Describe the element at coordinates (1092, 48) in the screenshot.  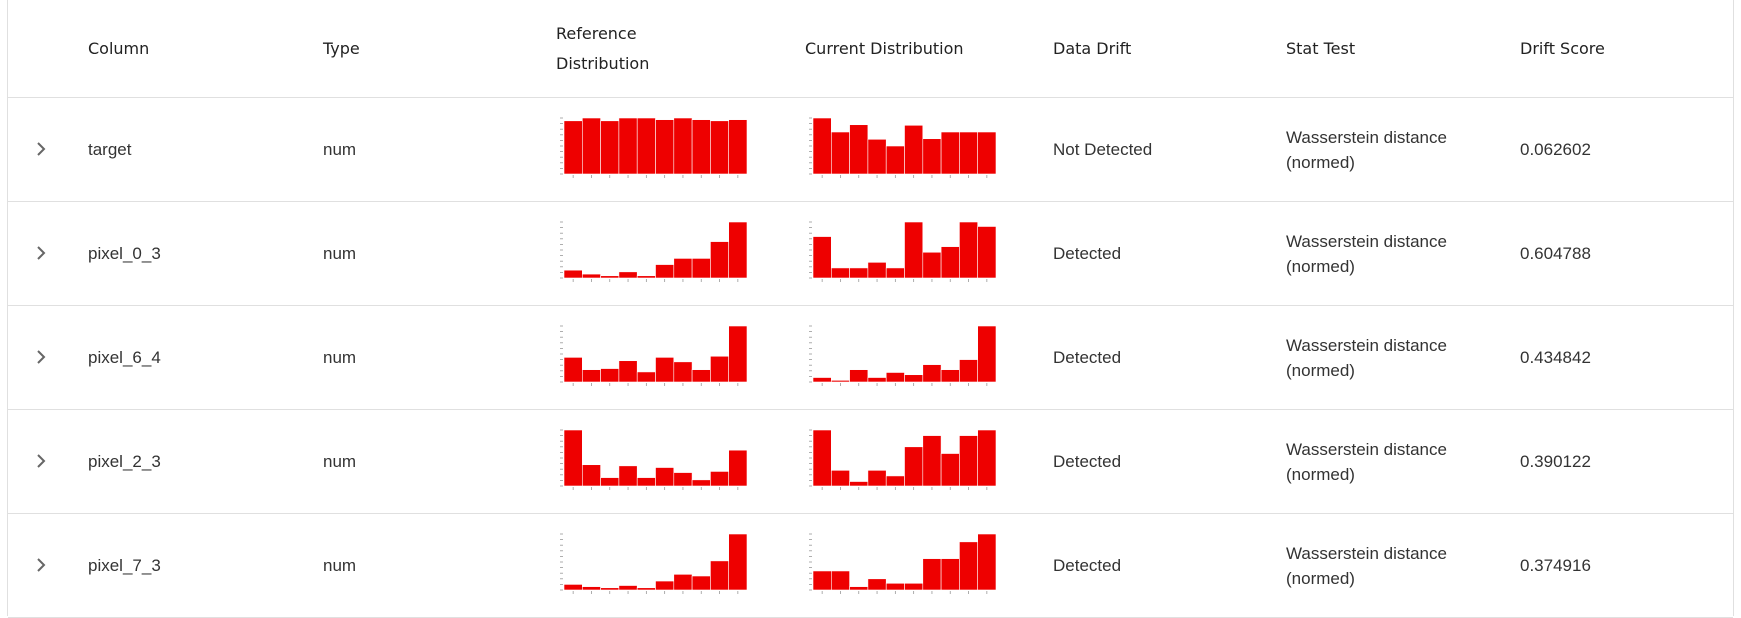
I see `header-data-drift: Data Drift` at that location.